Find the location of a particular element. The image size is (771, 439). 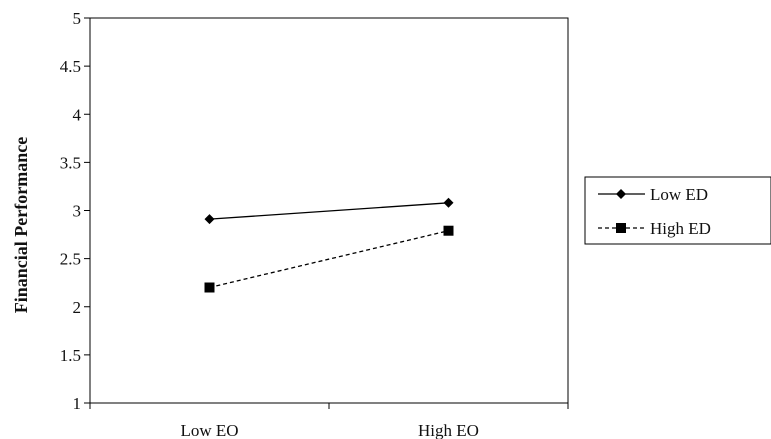

legend: Low ED High ED is located at coordinates (677, 210).